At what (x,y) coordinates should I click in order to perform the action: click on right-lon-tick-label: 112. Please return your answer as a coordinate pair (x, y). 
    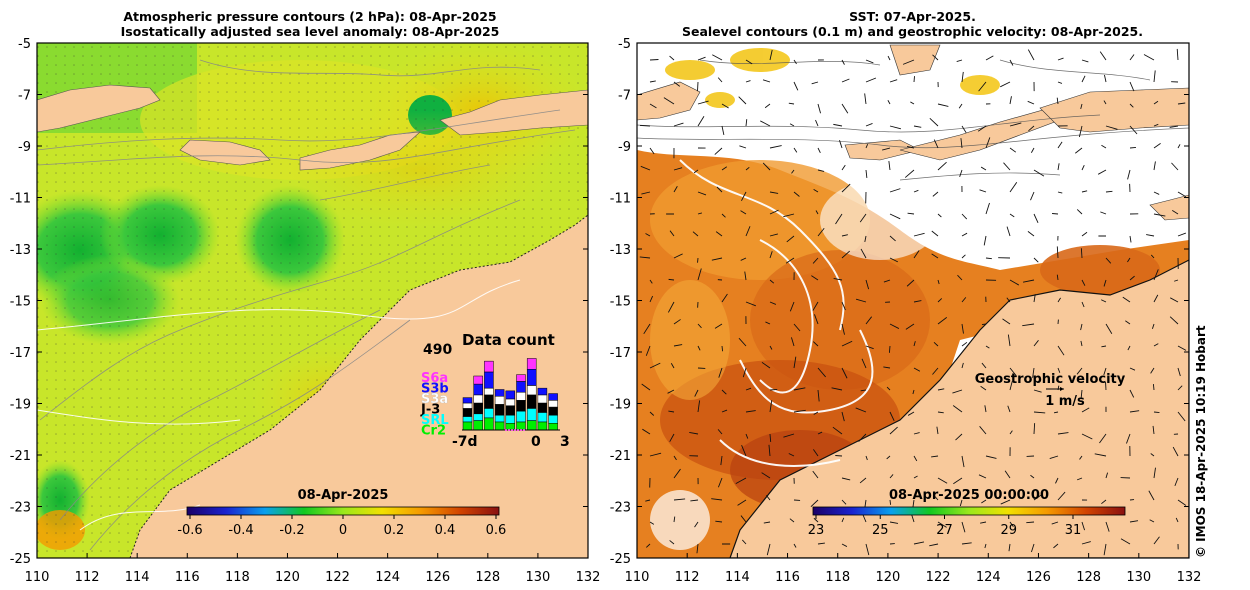
    Looking at the image, I should click on (687, 577).